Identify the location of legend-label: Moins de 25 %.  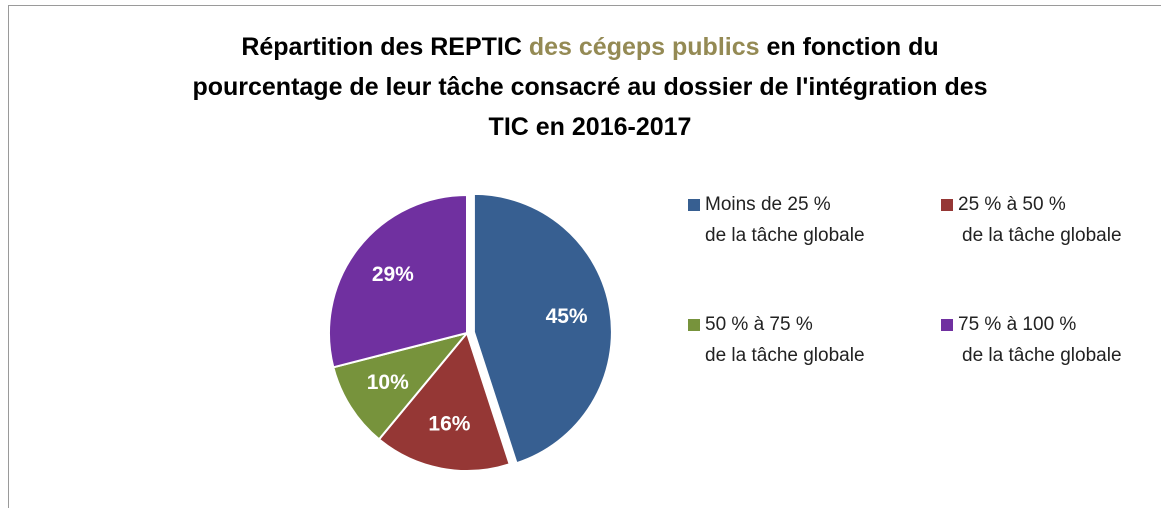
(768, 204).